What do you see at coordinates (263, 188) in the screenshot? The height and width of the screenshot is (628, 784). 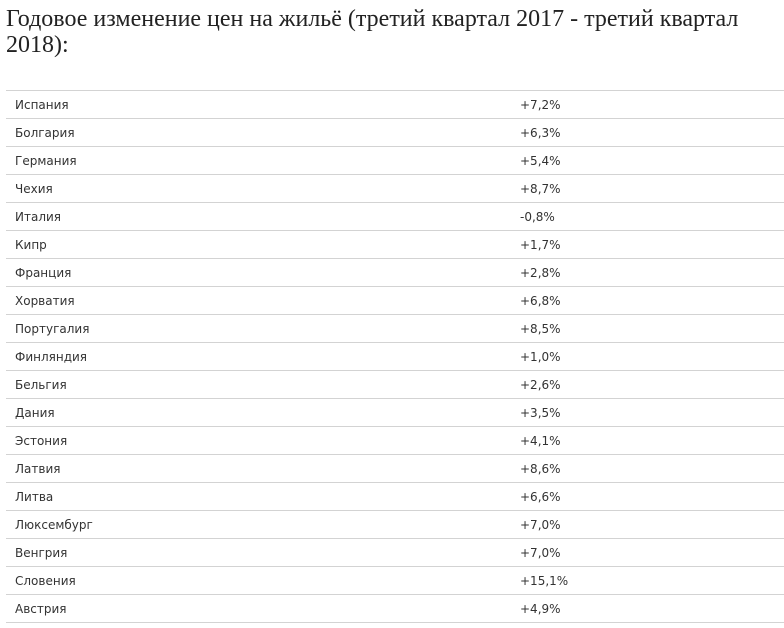 I see `country-cell: Чехия` at bounding box center [263, 188].